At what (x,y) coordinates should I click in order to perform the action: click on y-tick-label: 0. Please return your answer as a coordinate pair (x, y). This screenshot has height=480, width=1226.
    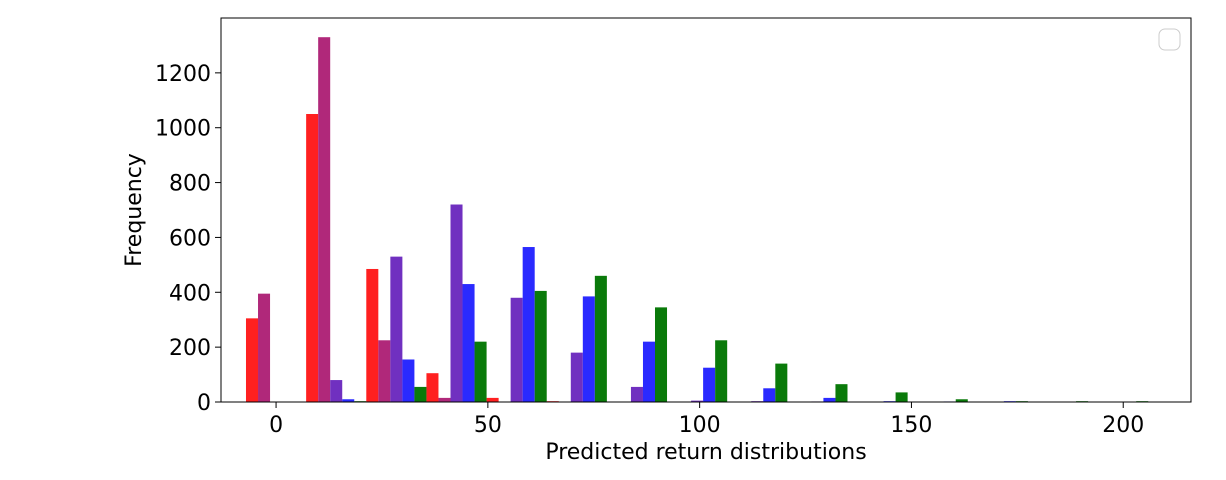
    Looking at the image, I should click on (204, 403).